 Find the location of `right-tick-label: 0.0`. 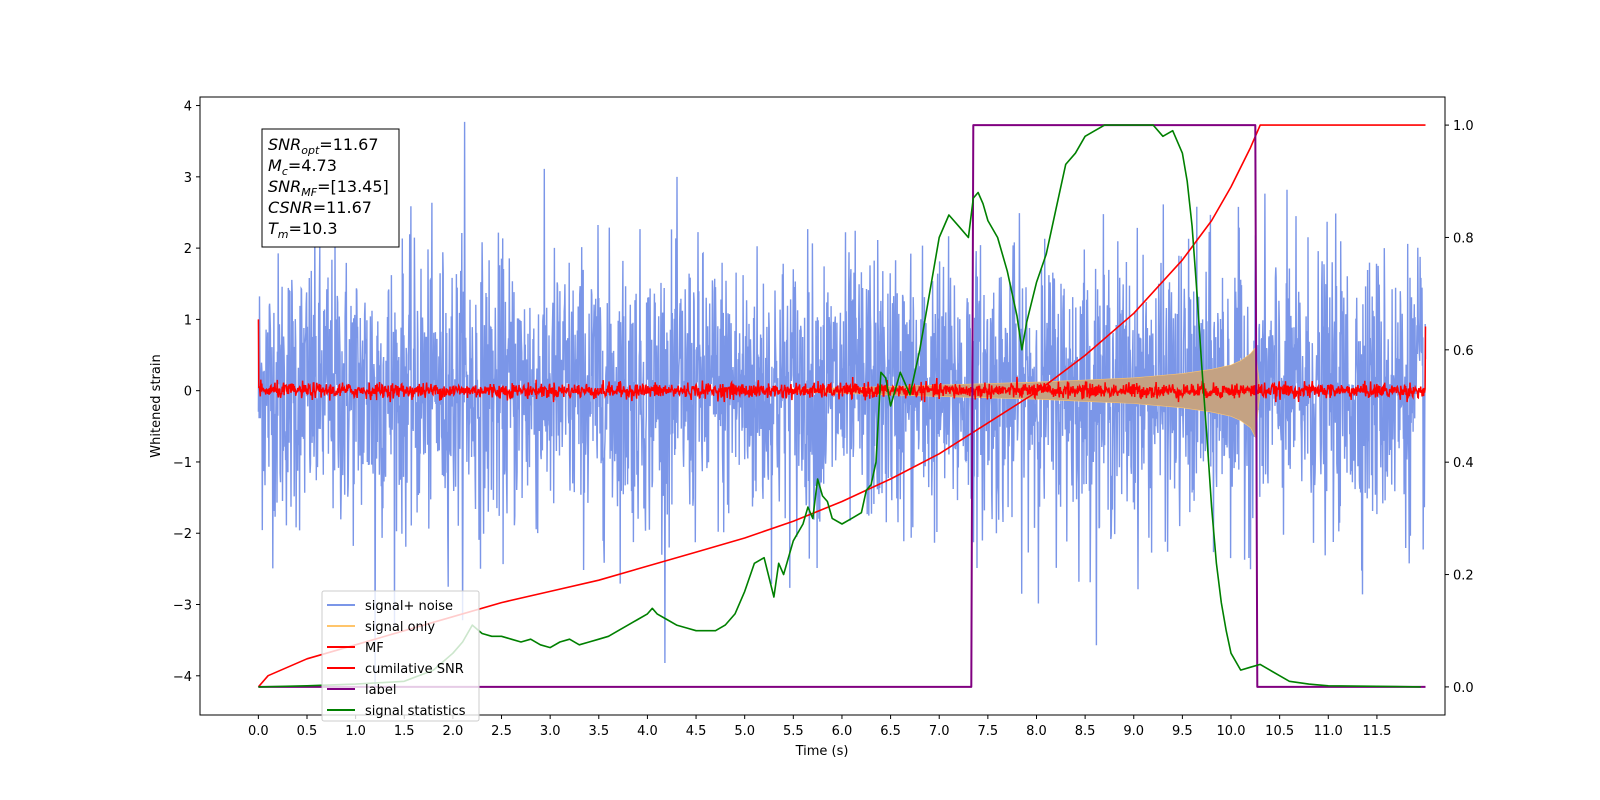

right-tick-label: 0.0 is located at coordinates (1463, 688).